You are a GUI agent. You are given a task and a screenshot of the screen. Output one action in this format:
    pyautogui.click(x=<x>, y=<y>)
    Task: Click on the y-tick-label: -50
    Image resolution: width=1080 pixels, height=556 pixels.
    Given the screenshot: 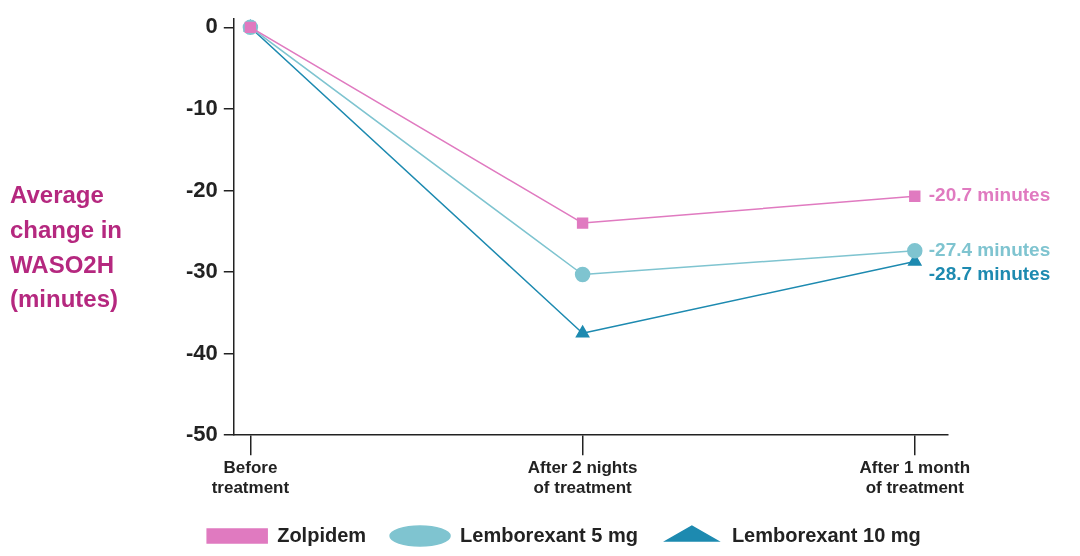 What is the action you would take?
    pyautogui.click(x=202, y=434)
    